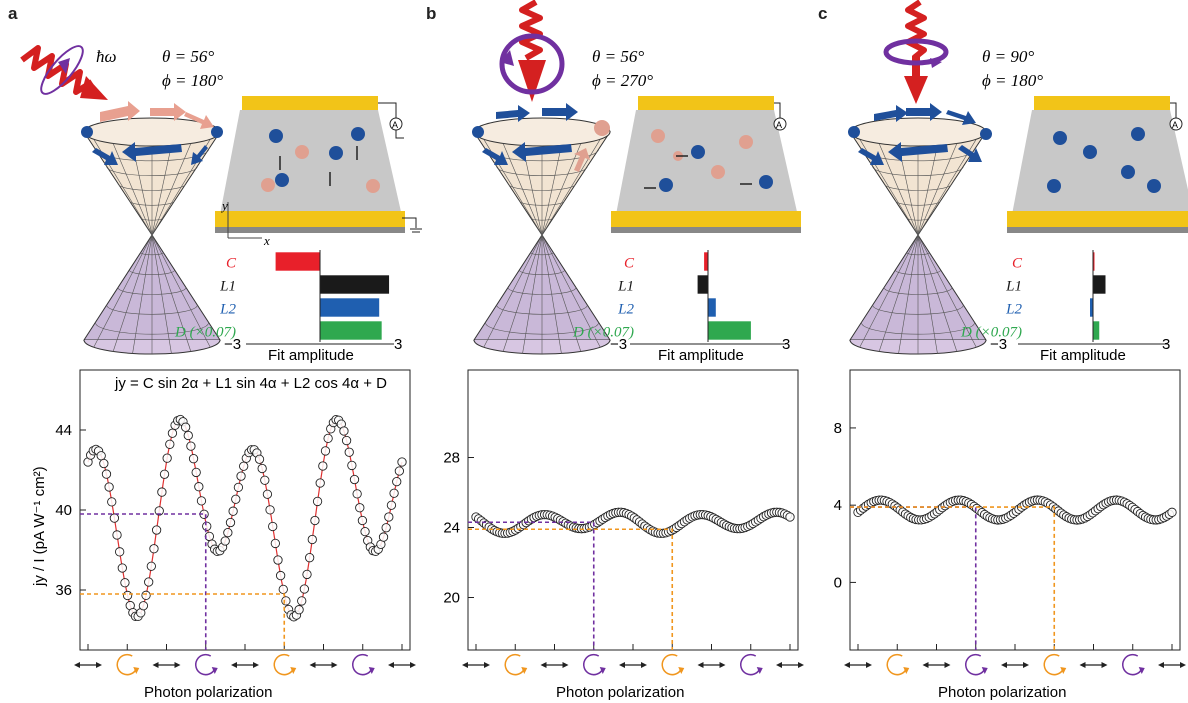 This screenshot has width=1188, height=703. What do you see at coordinates (233, 510) in the screenshot?
I see `photocurrent-plot: 36 40 44` at bounding box center [233, 510].